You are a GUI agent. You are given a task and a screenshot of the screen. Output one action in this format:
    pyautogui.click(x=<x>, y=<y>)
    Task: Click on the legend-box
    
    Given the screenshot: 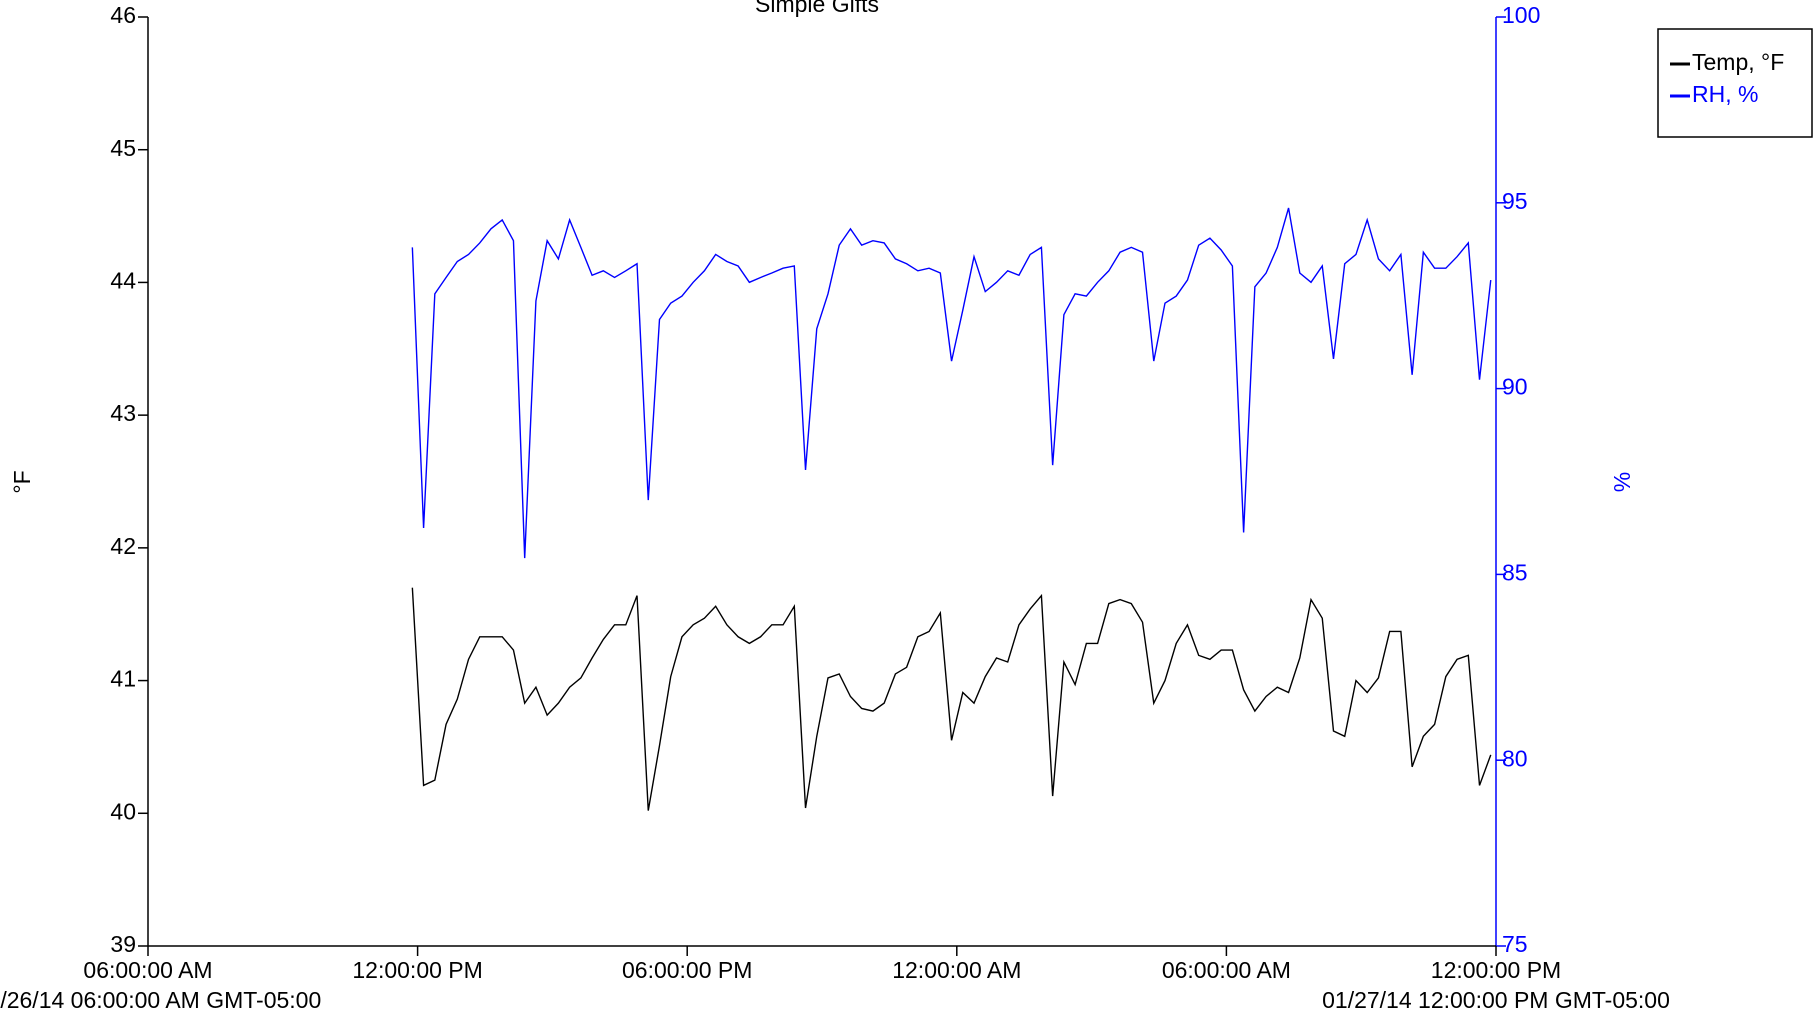 What is the action you would take?
    pyautogui.click(x=1735, y=83)
    